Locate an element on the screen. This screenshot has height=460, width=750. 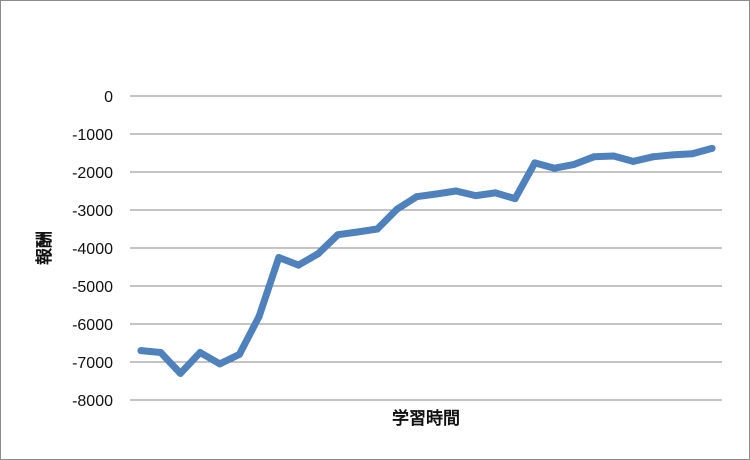
y-tick-label: -5000 is located at coordinates (92, 287).